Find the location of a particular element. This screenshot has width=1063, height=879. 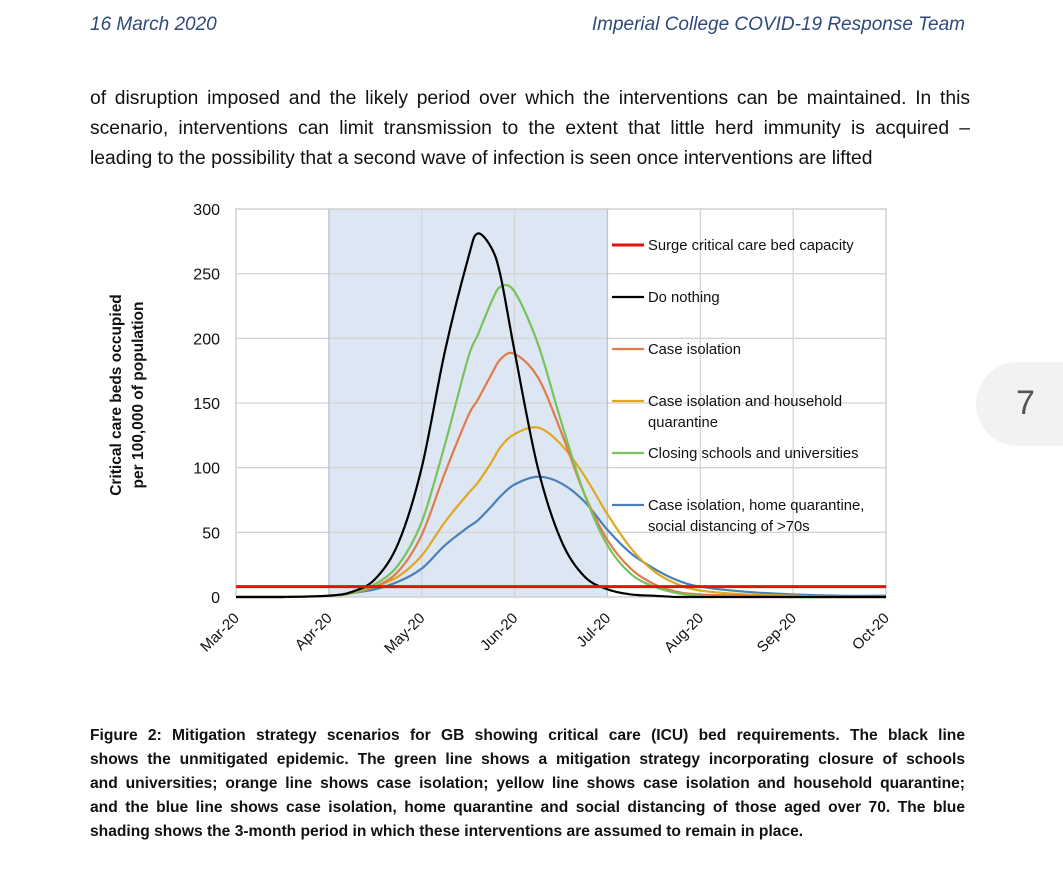

header-organization: Imperial College COVID-19 Response Team is located at coordinates (778, 24).